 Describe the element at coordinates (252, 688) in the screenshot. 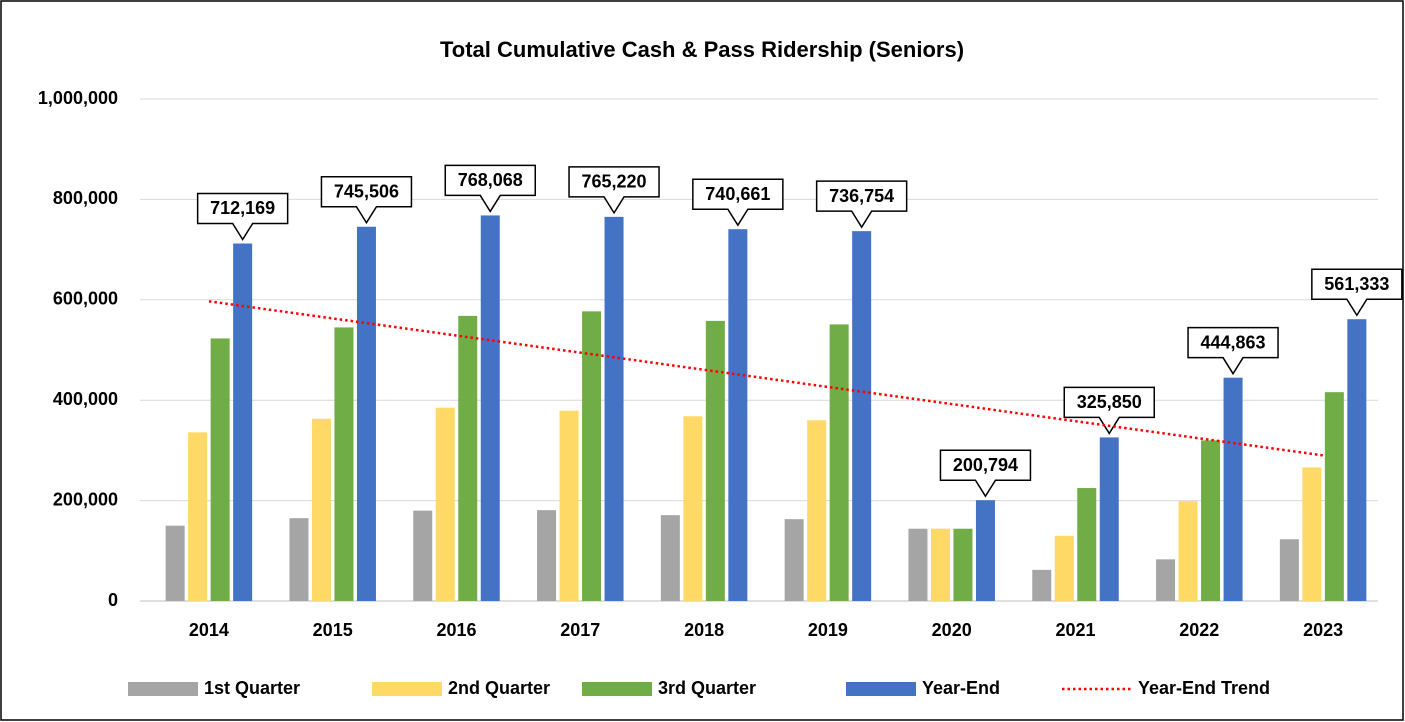

I see `legend-label: 1st Quarter` at that location.